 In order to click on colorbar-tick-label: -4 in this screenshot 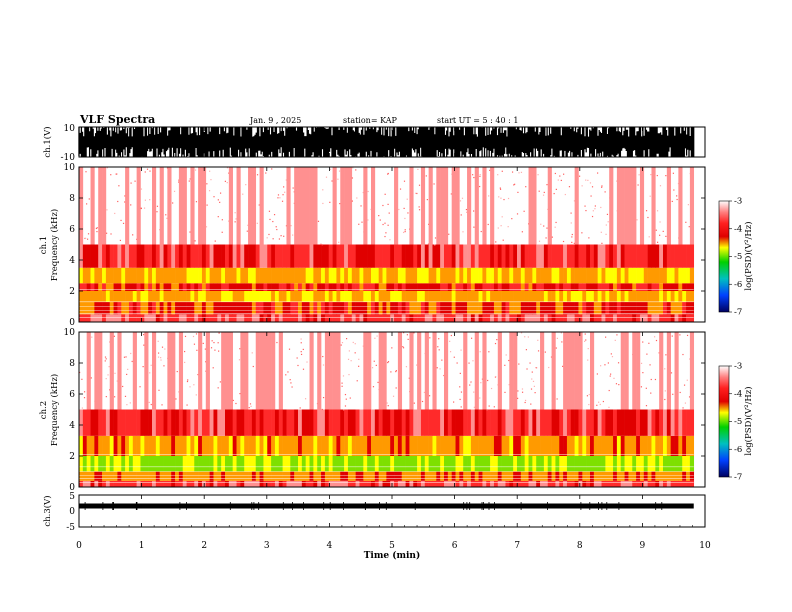, I will do `click(738, 229)`.